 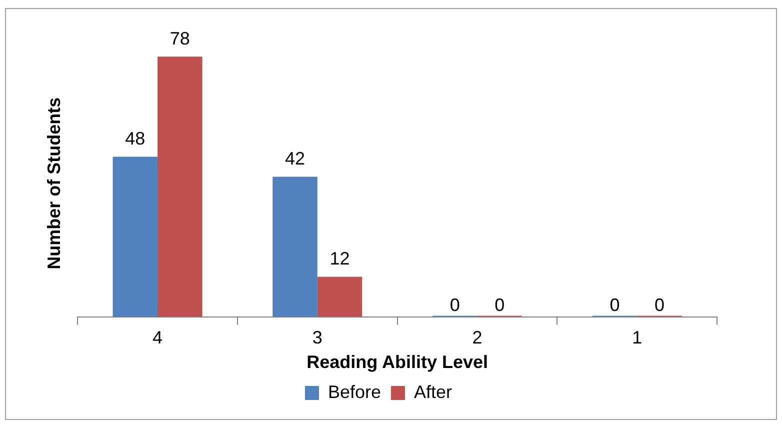 I want to click on legend-label: After, so click(x=433, y=392).